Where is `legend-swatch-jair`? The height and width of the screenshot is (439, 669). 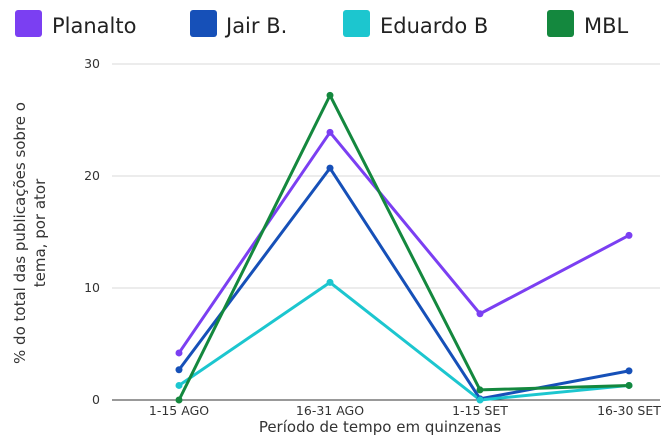 legend-swatch-jair is located at coordinates (203, 23).